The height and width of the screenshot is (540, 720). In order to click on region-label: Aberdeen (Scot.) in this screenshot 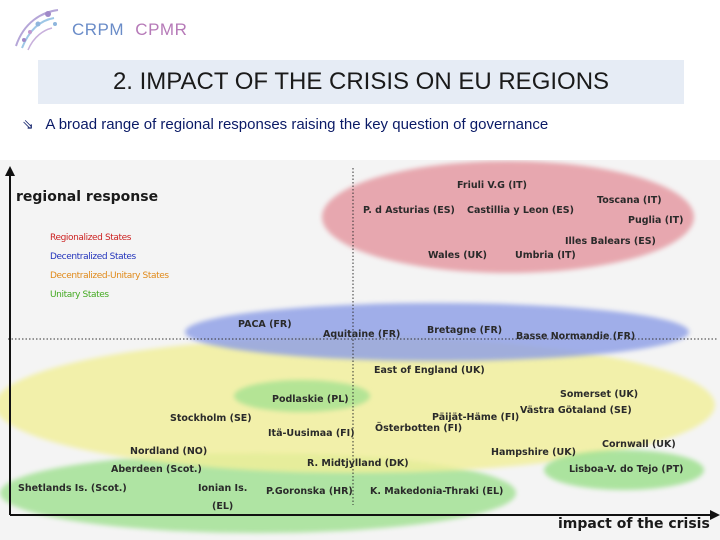, I will do `click(156, 469)`.